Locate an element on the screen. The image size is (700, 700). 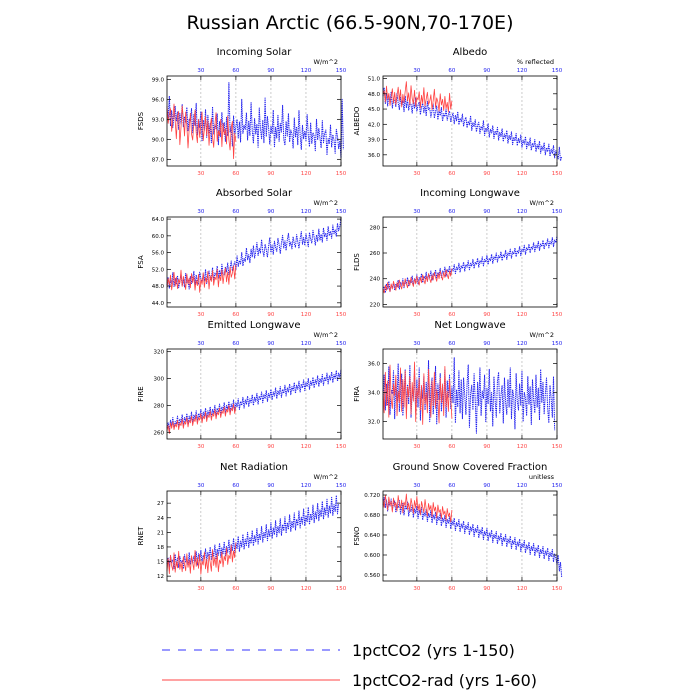
incoming-longwave-ylabel: FLDS is located at coordinates (357, 262).